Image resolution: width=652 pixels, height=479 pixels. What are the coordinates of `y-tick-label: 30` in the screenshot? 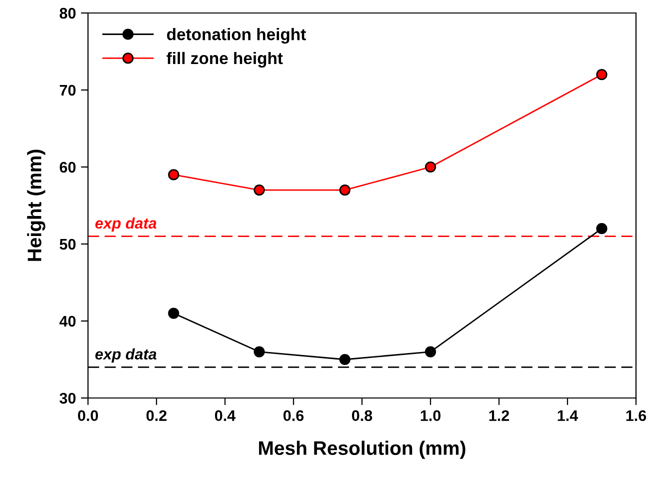 It's located at (68, 398).